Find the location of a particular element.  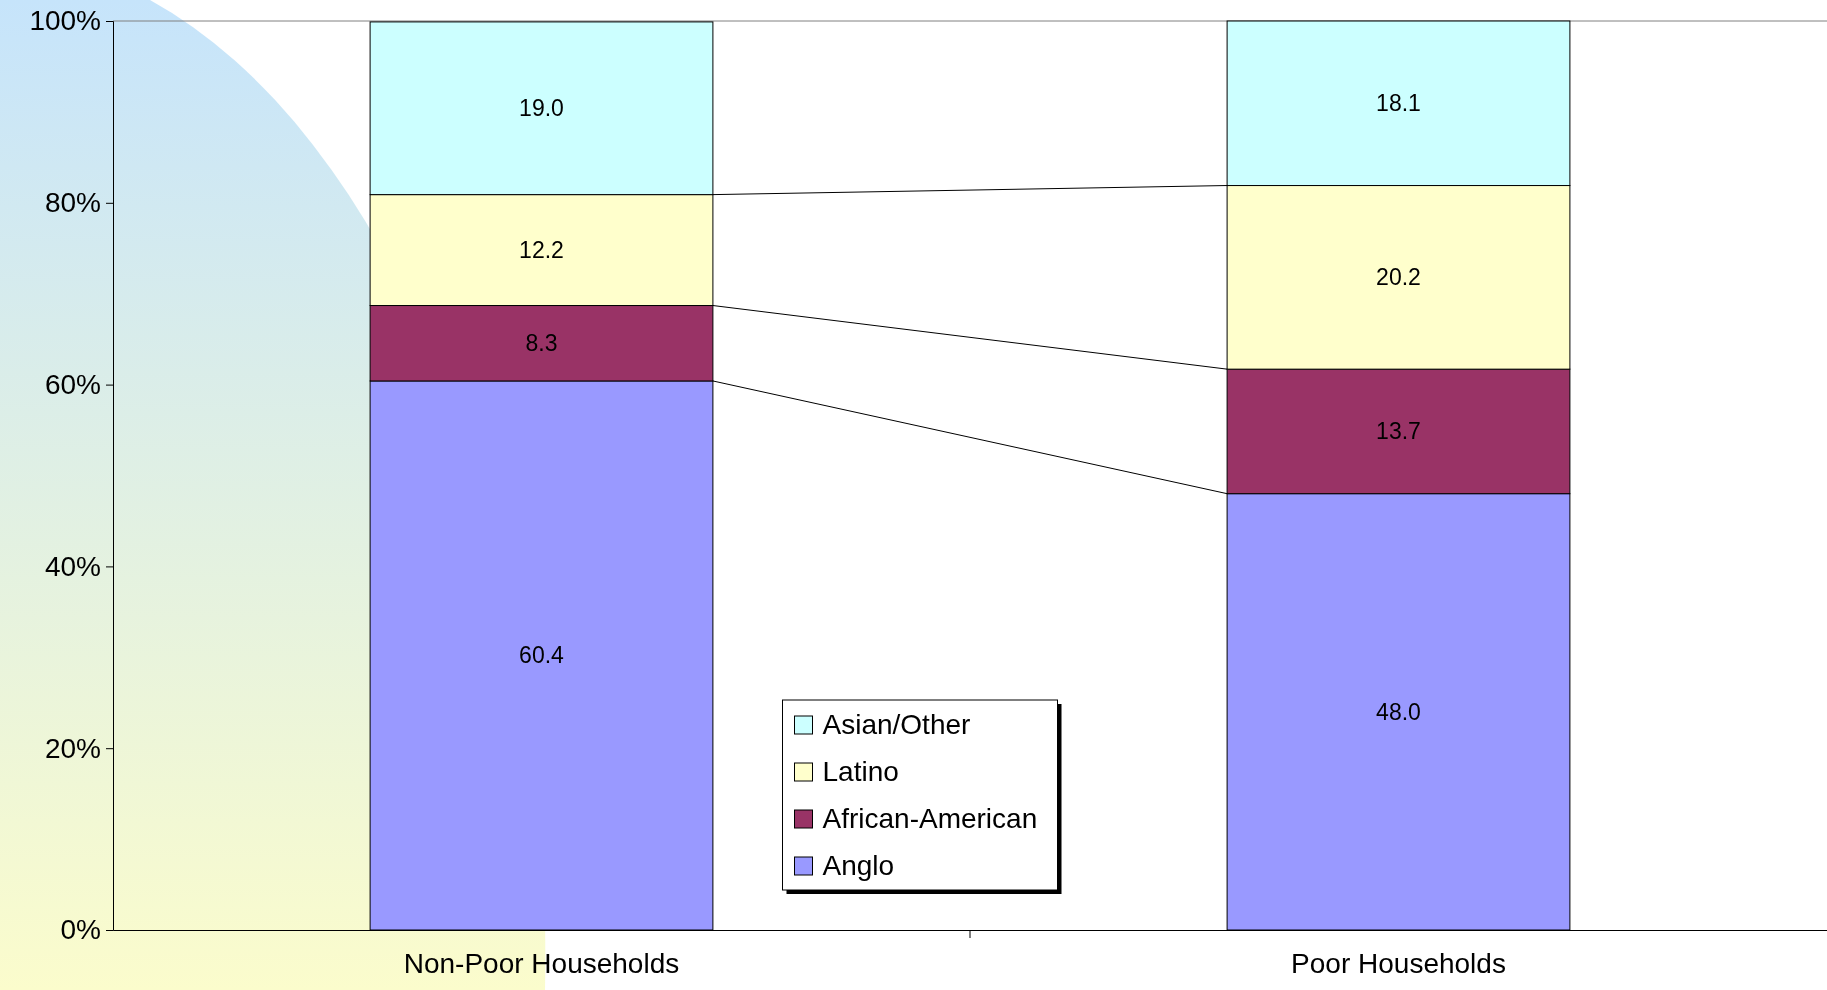

data-label: 18.1 is located at coordinates (1398, 103).